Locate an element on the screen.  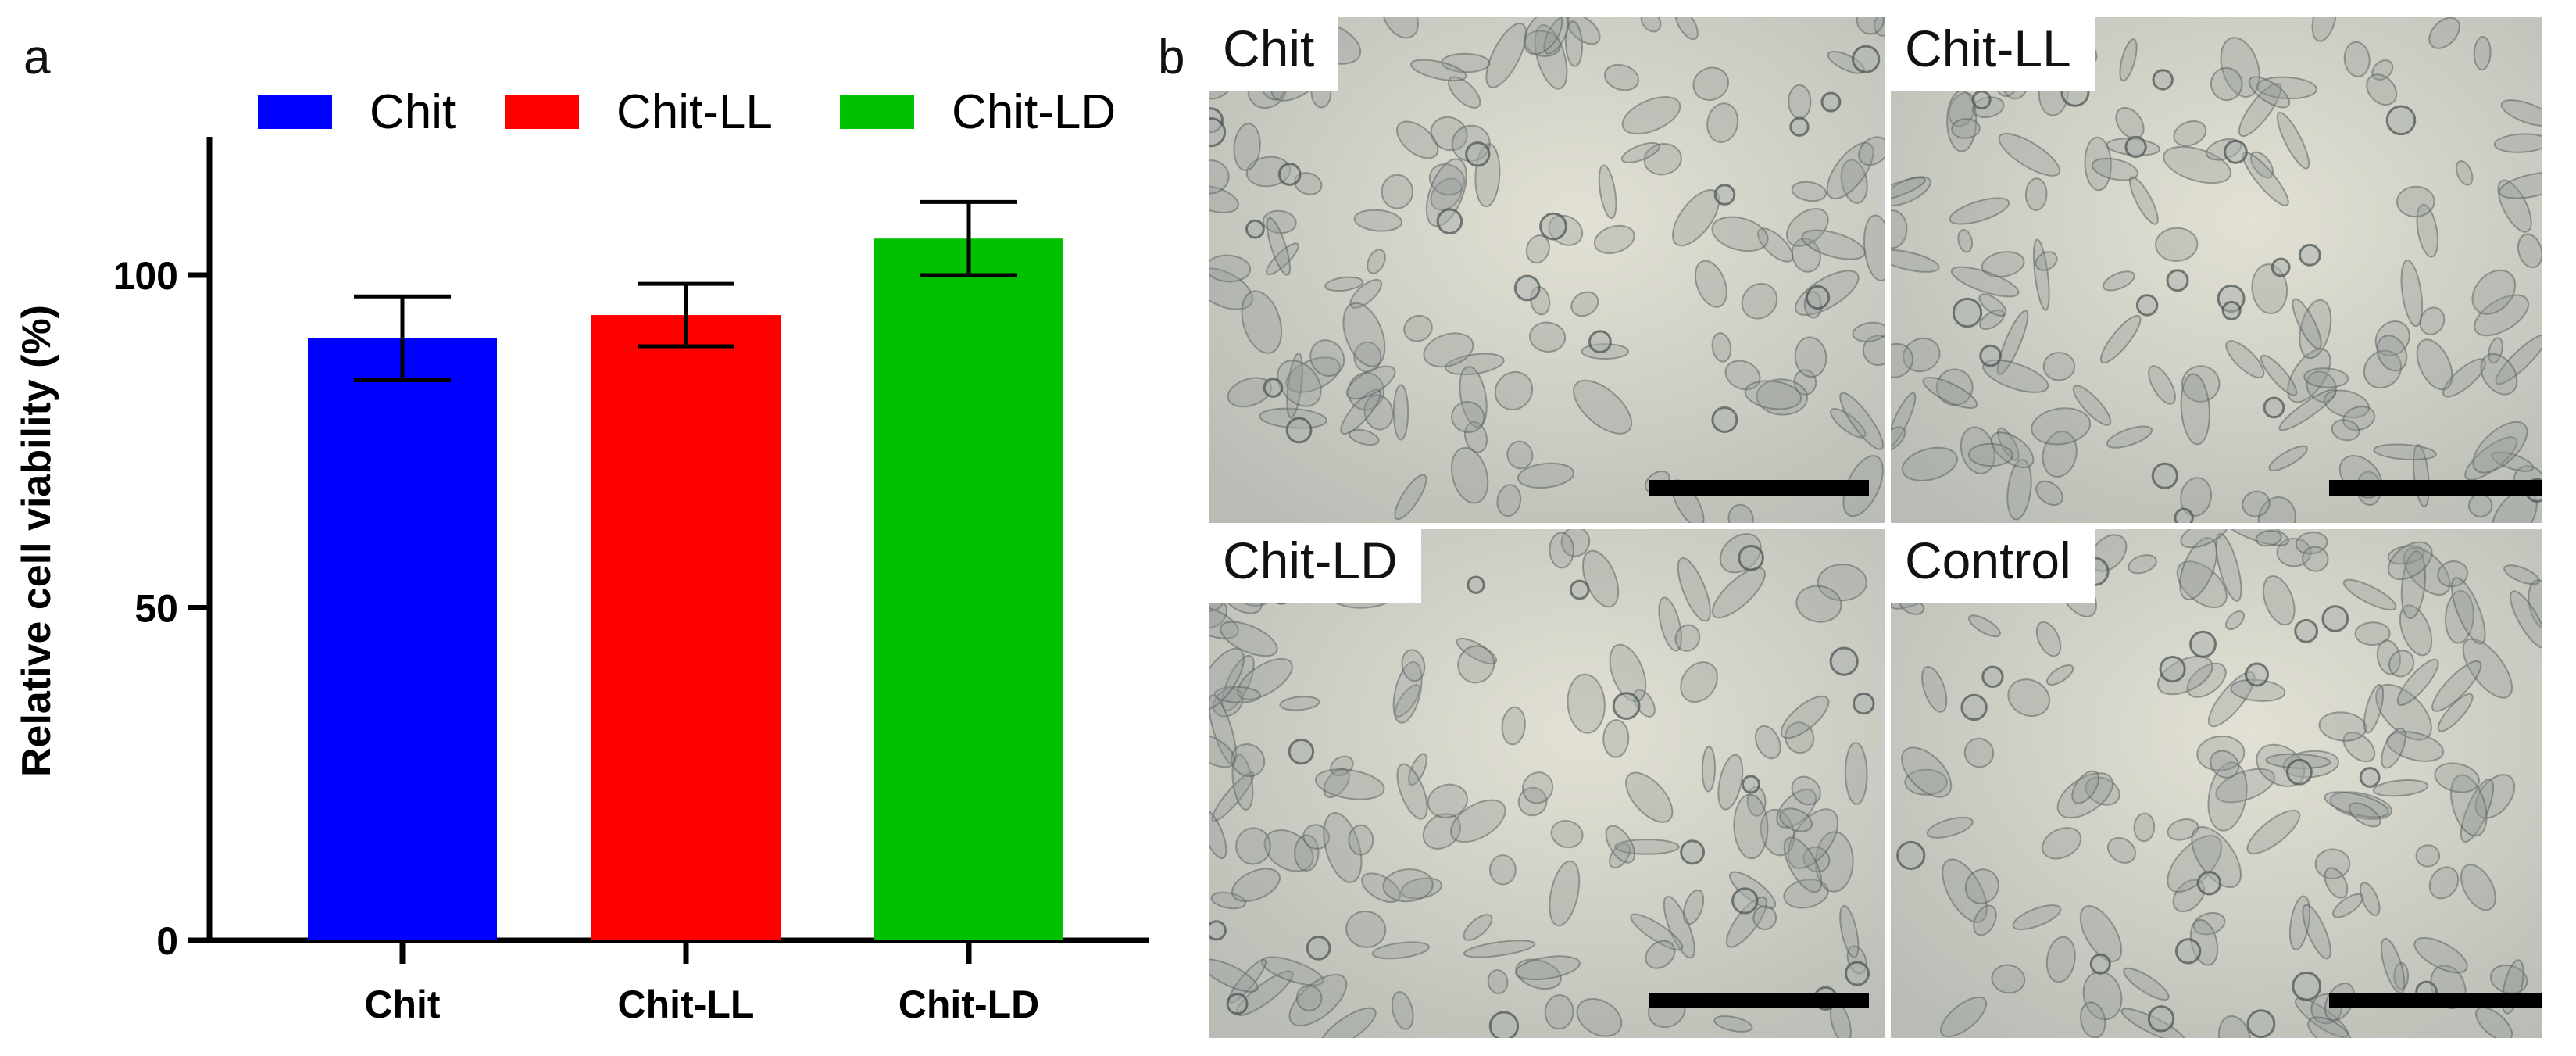
legend-label: Chit is located at coordinates (413, 112).